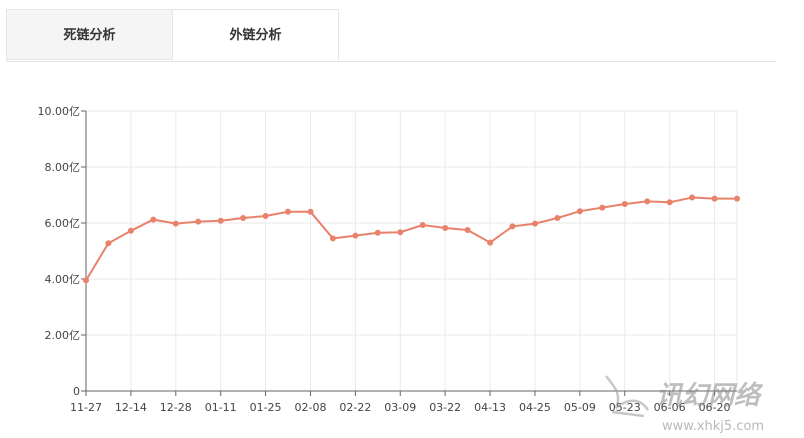 The image size is (804, 438). What do you see at coordinates (391, 35) in the screenshot?
I see `tab-bar: 死链分析 外链分析` at bounding box center [391, 35].